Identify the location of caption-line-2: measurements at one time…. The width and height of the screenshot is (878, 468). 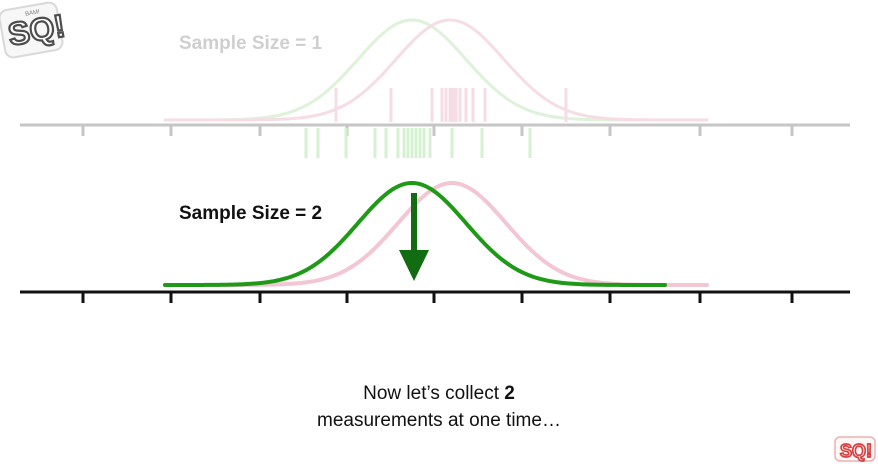
(439, 420).